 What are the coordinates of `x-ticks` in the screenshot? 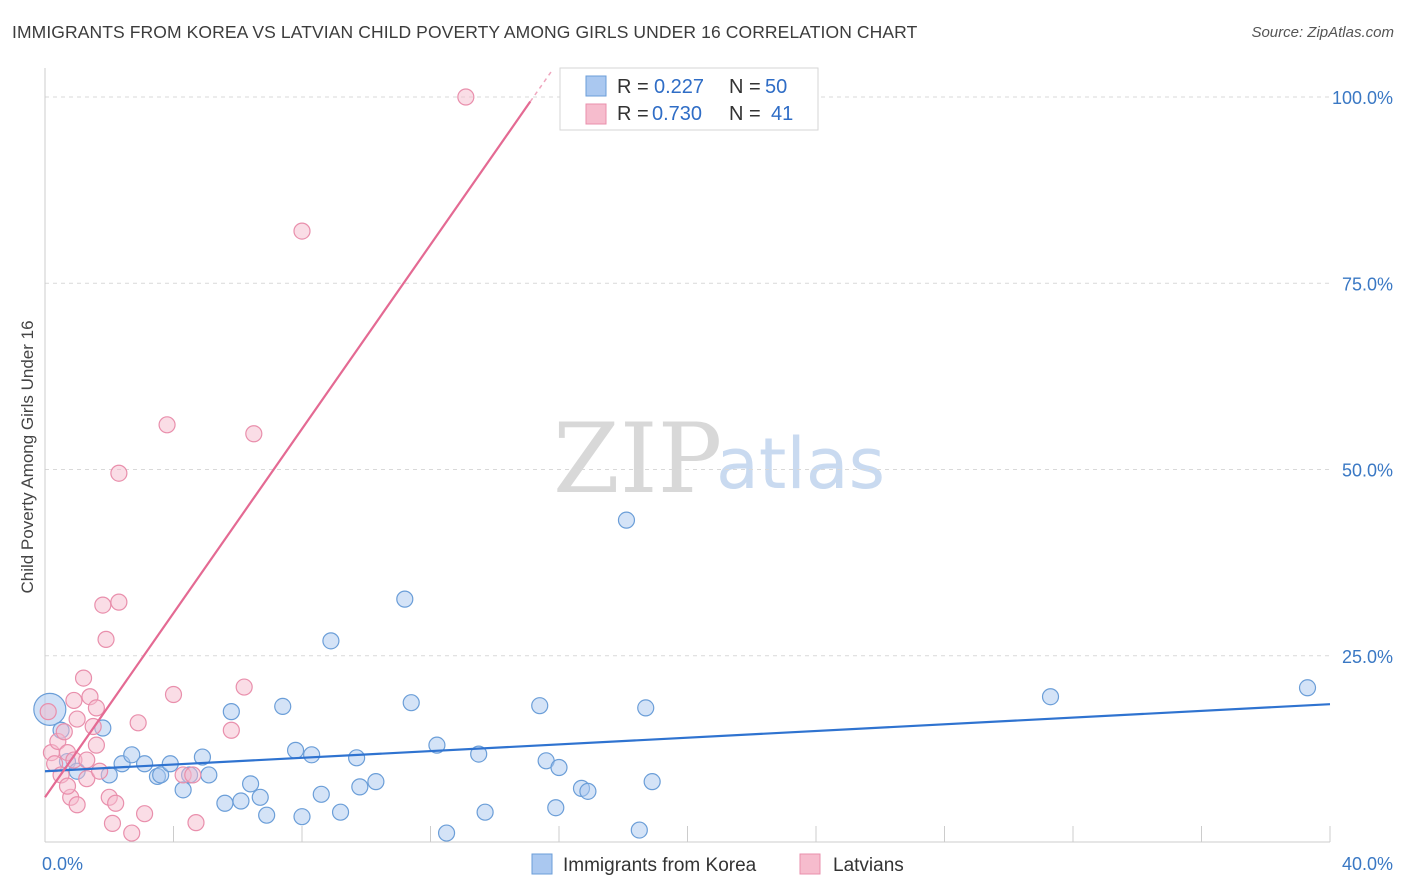 It's located at (687, 834).